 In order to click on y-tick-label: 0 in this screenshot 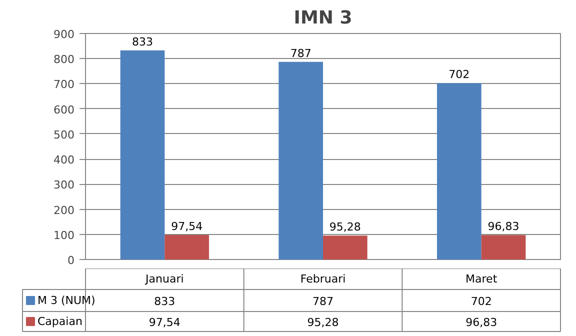, I will do `click(71, 260)`.